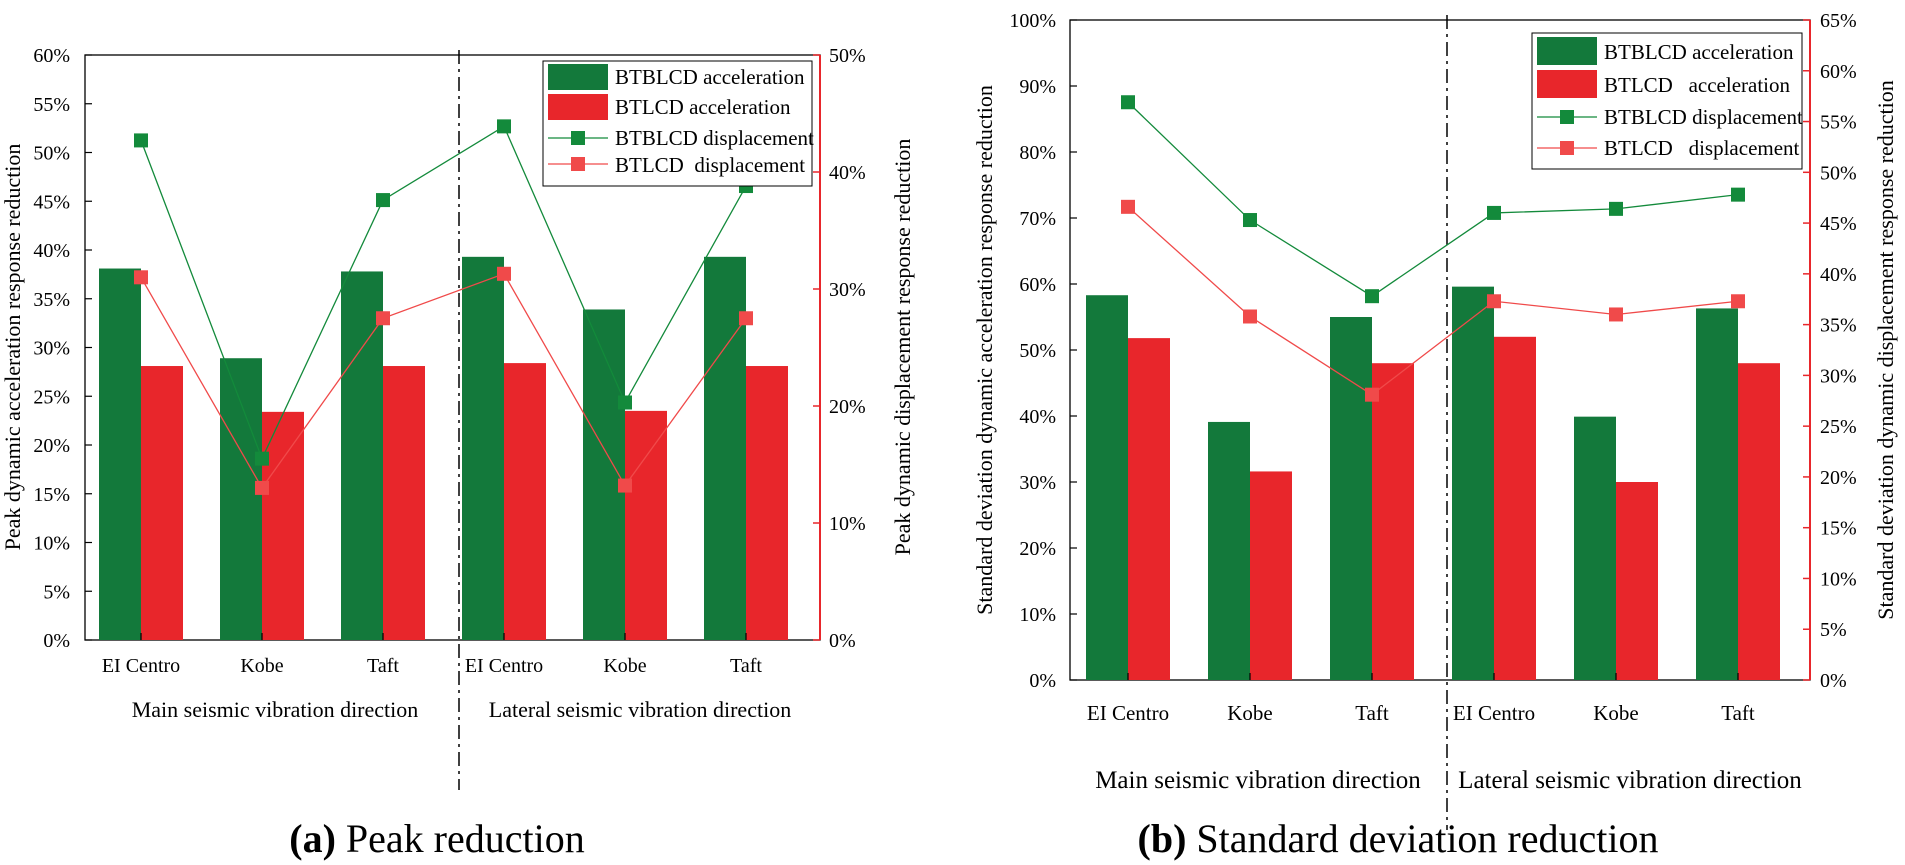 This screenshot has width=1905, height=865. What do you see at coordinates (1433, 301) in the screenshot?
I see `line-btlcd-displacement` at bounding box center [1433, 301].